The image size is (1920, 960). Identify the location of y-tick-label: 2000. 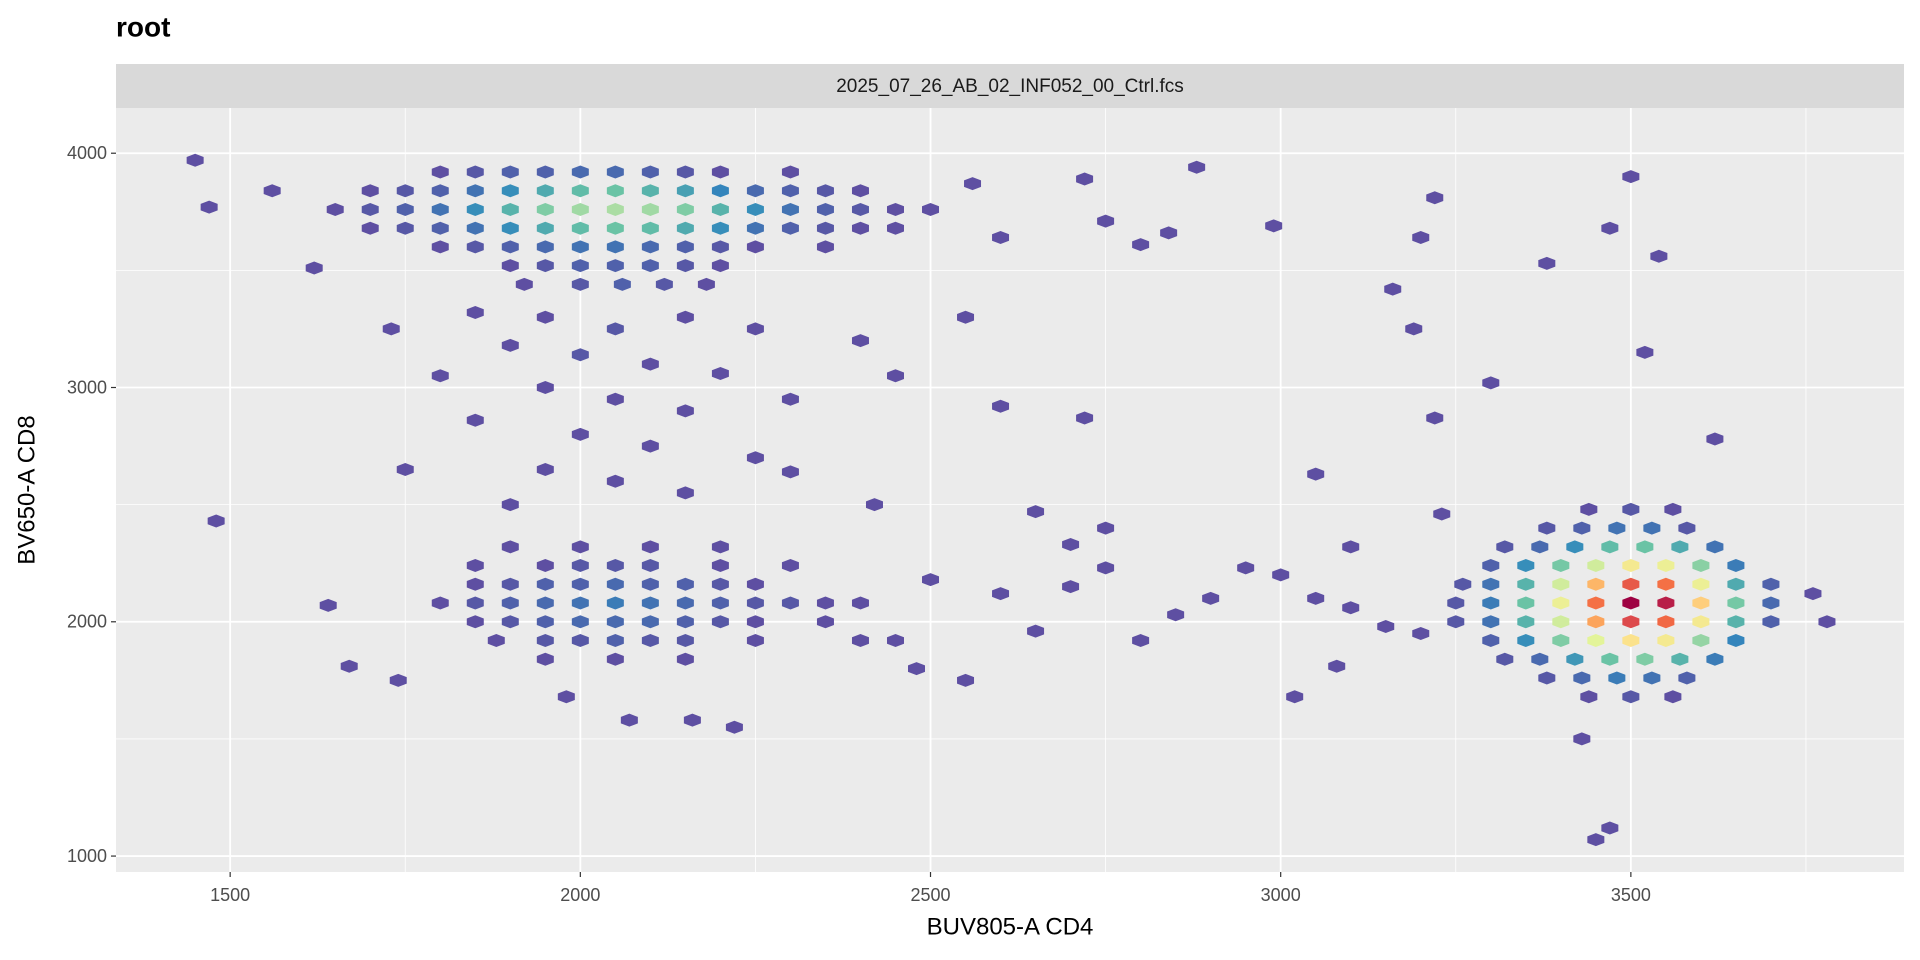
(87, 622).